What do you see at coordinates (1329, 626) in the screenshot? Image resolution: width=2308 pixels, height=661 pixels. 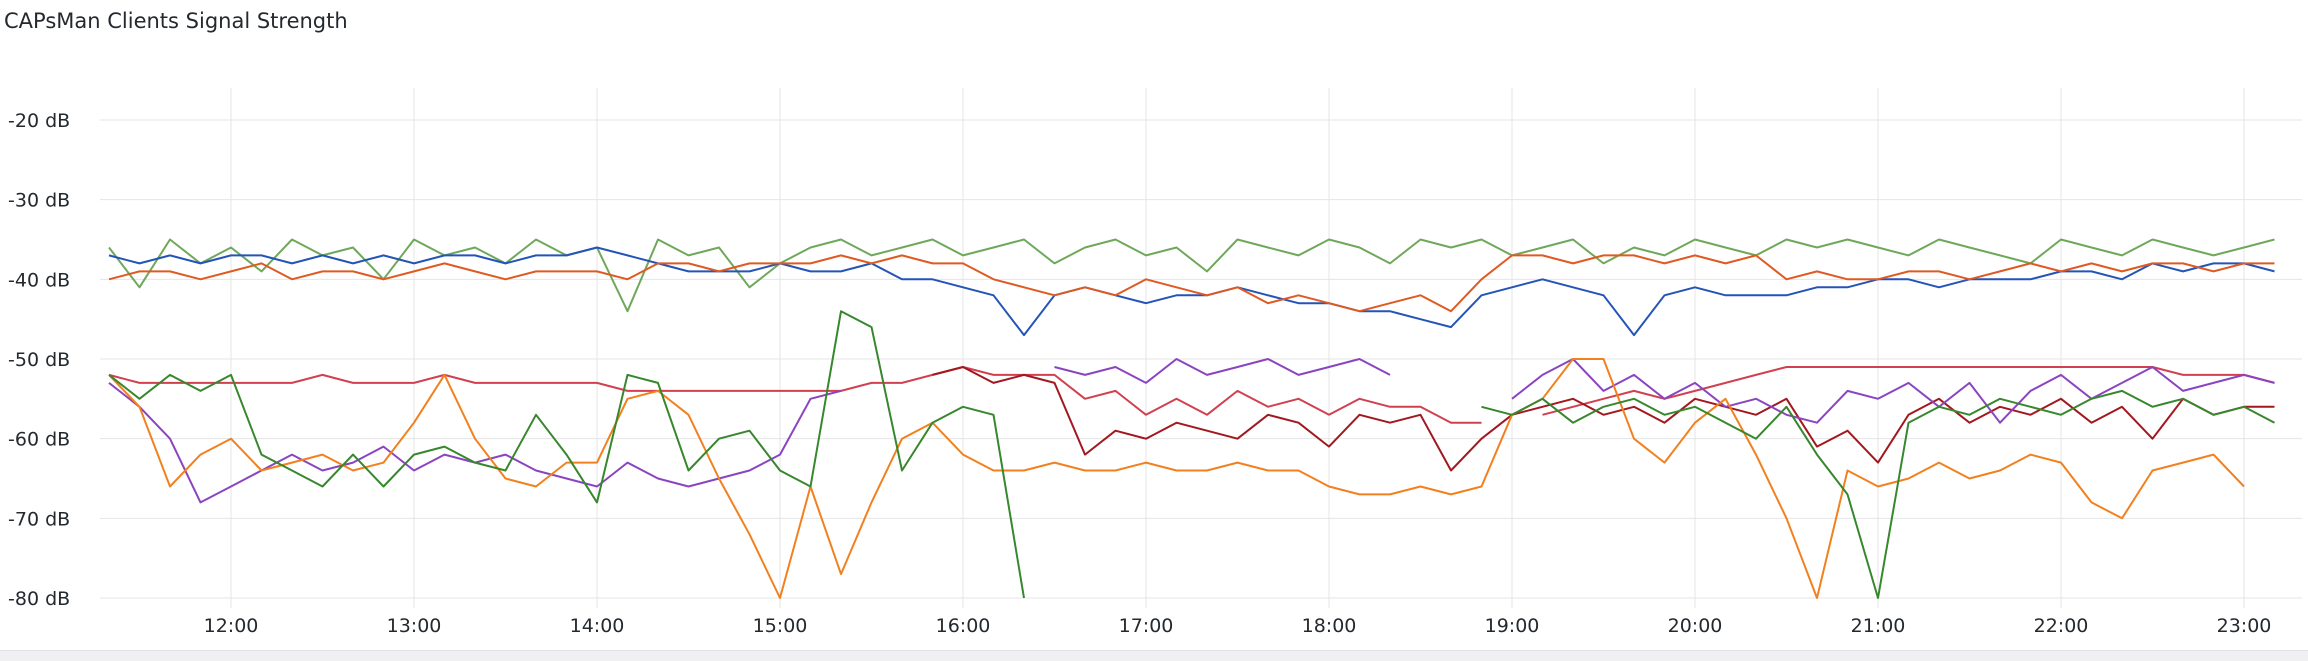 I see `x-tick-label: 18:00` at bounding box center [1329, 626].